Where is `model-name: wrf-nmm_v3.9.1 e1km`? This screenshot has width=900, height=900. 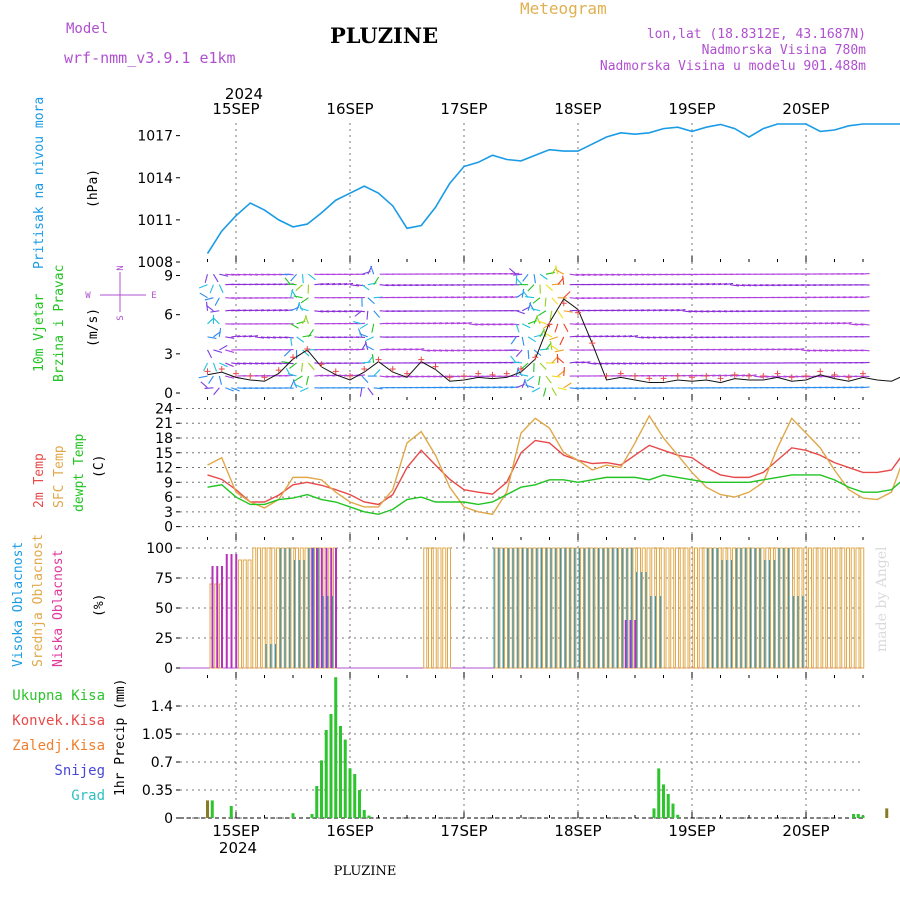 model-name: wrf-nmm_v3.9.1 e1km is located at coordinates (150, 58).